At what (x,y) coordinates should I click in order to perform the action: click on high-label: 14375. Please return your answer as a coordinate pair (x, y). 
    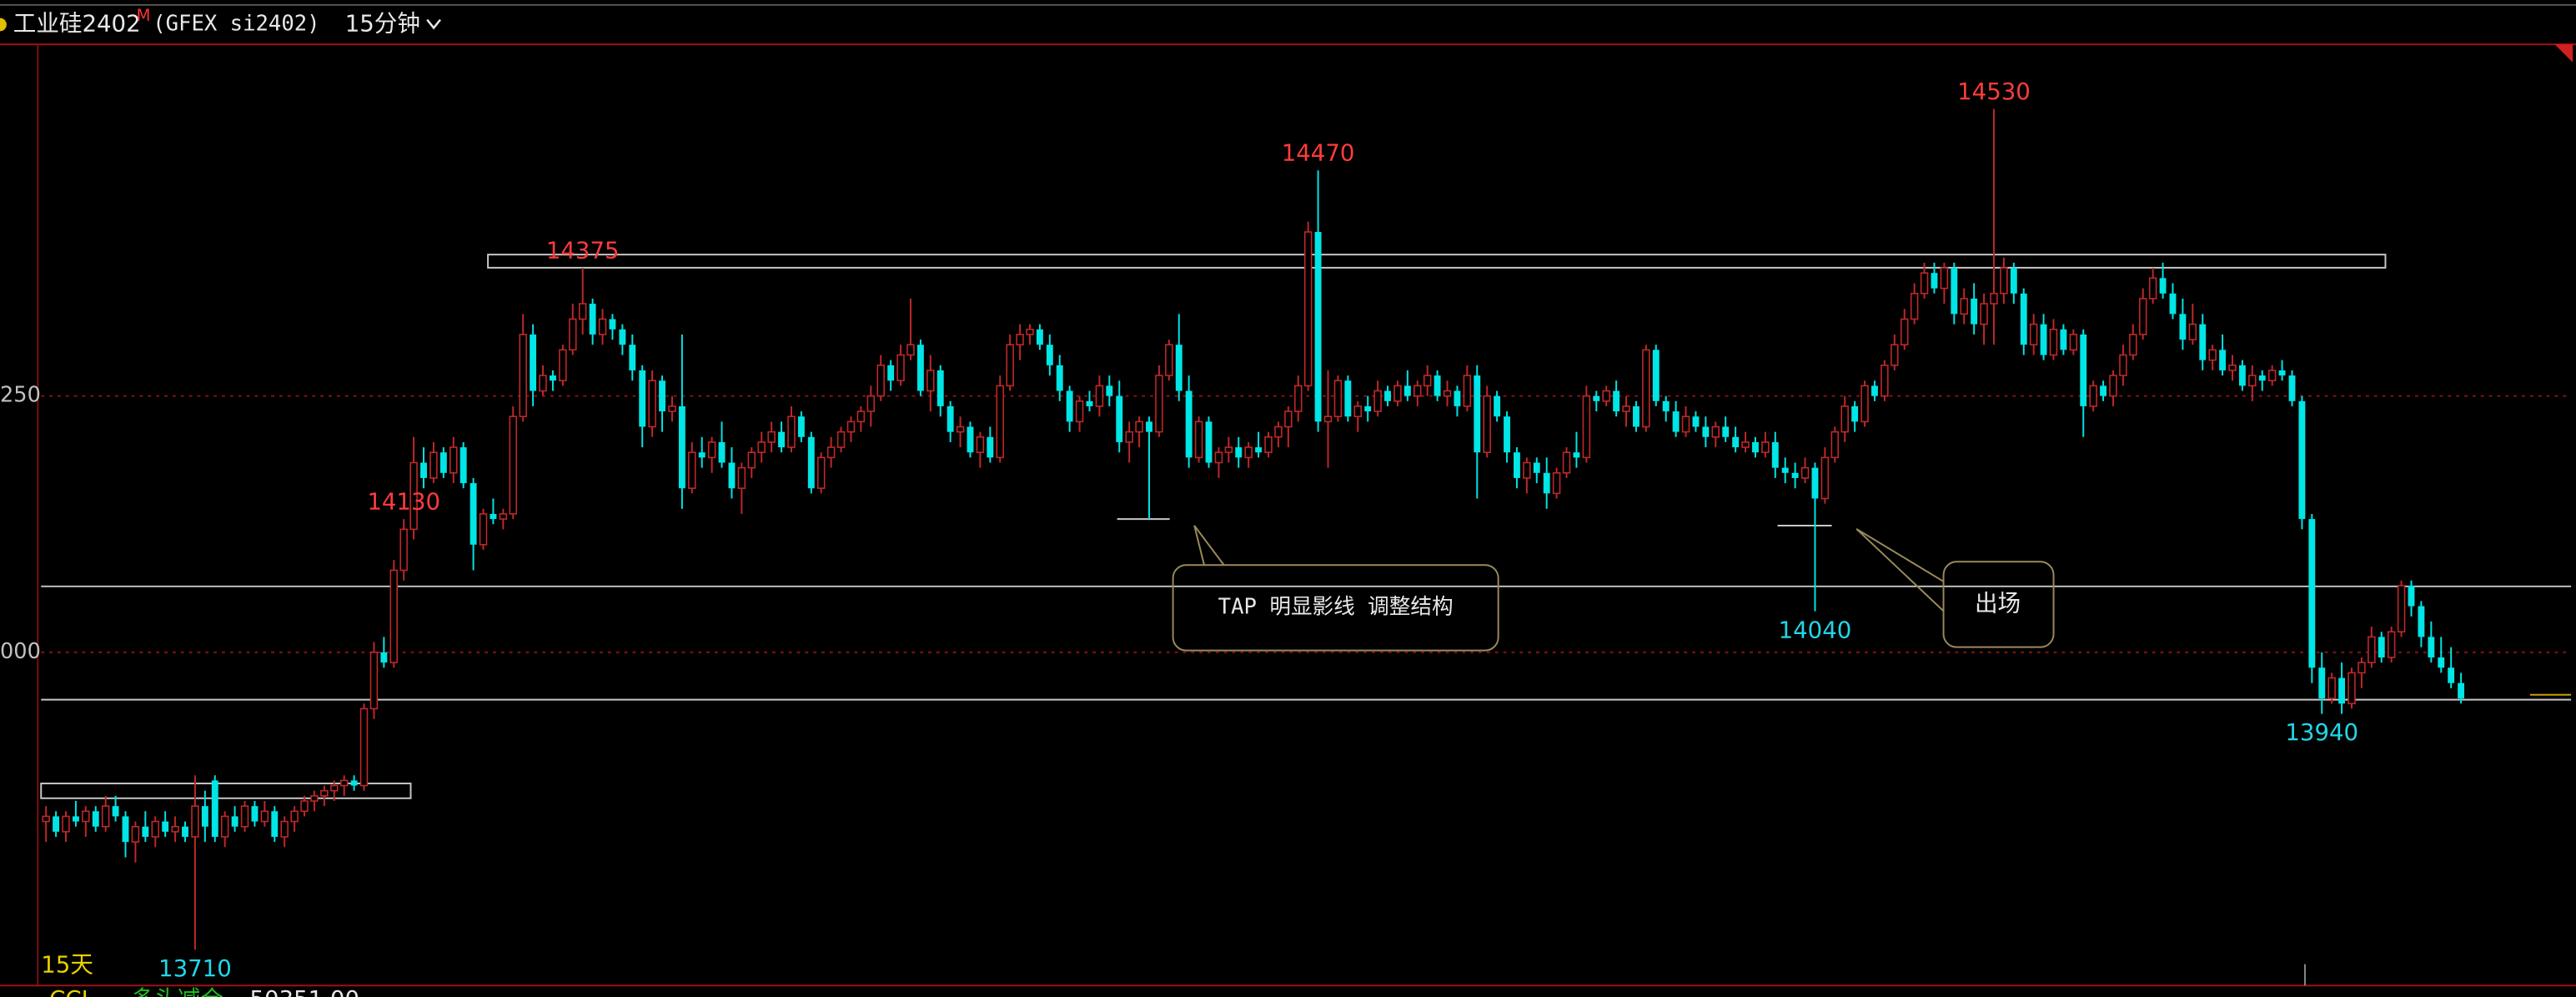
    Looking at the image, I should click on (583, 250).